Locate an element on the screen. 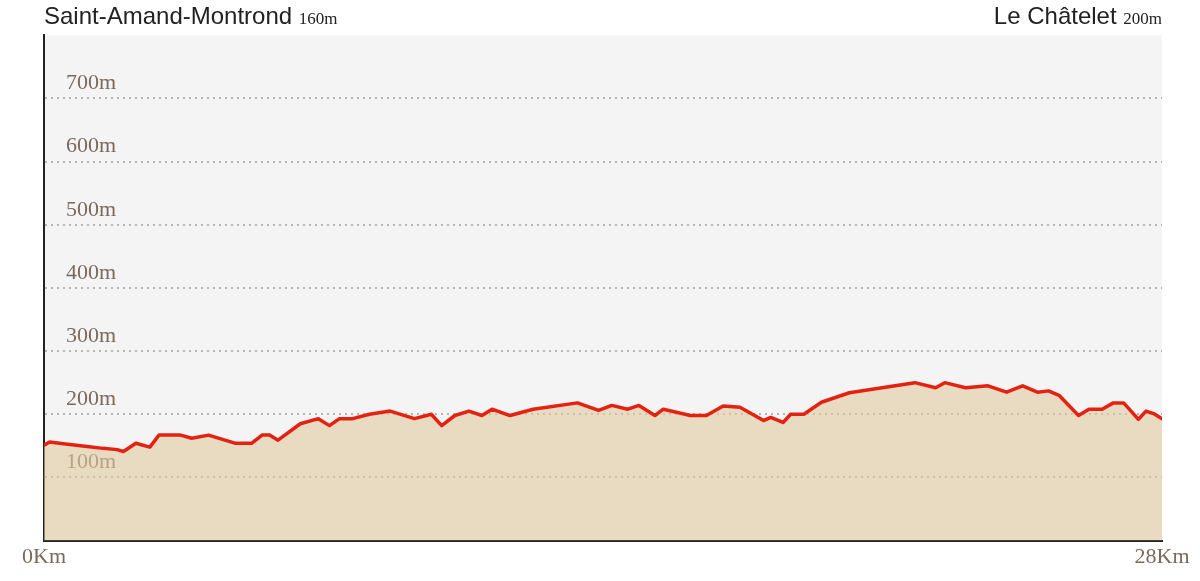 The width and height of the screenshot is (1200, 581). y-tick-label: 200m is located at coordinates (91, 398).